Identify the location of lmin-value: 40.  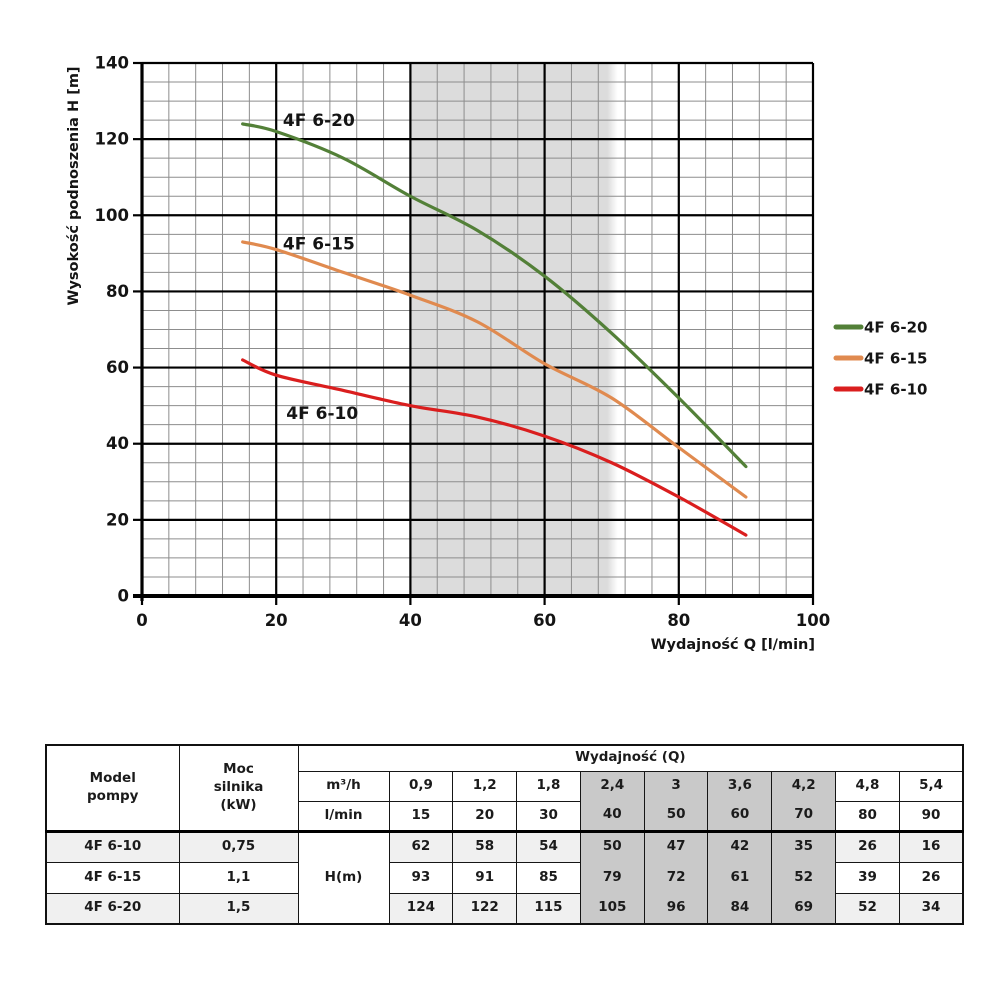
(612, 817).